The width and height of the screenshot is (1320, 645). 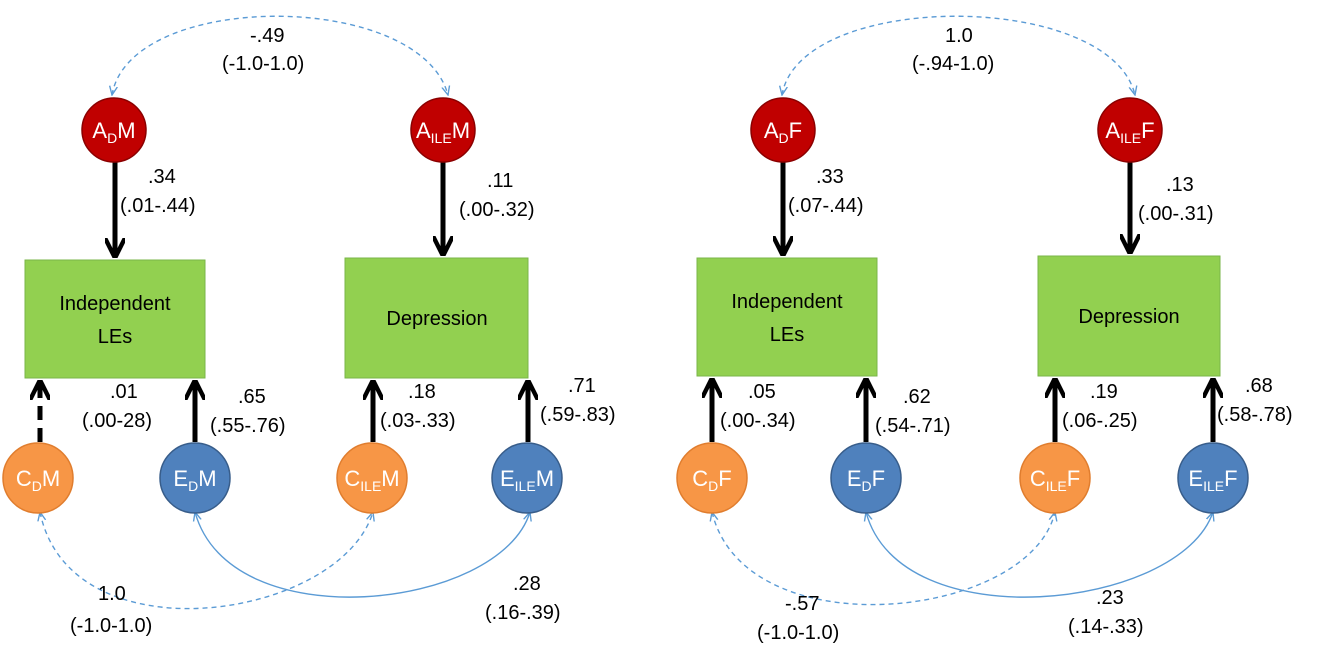 What do you see at coordinates (826, 206) in the screenshot?
I see `a-left-path-ci: (.07-.44)` at bounding box center [826, 206].